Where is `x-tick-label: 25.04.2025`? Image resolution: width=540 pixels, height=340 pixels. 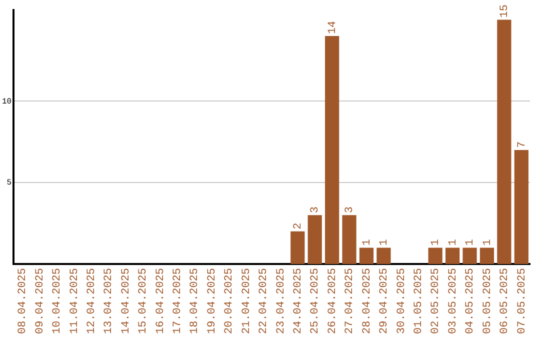
x-tick-label: 25.04.2025 is located at coordinates (316, 301).